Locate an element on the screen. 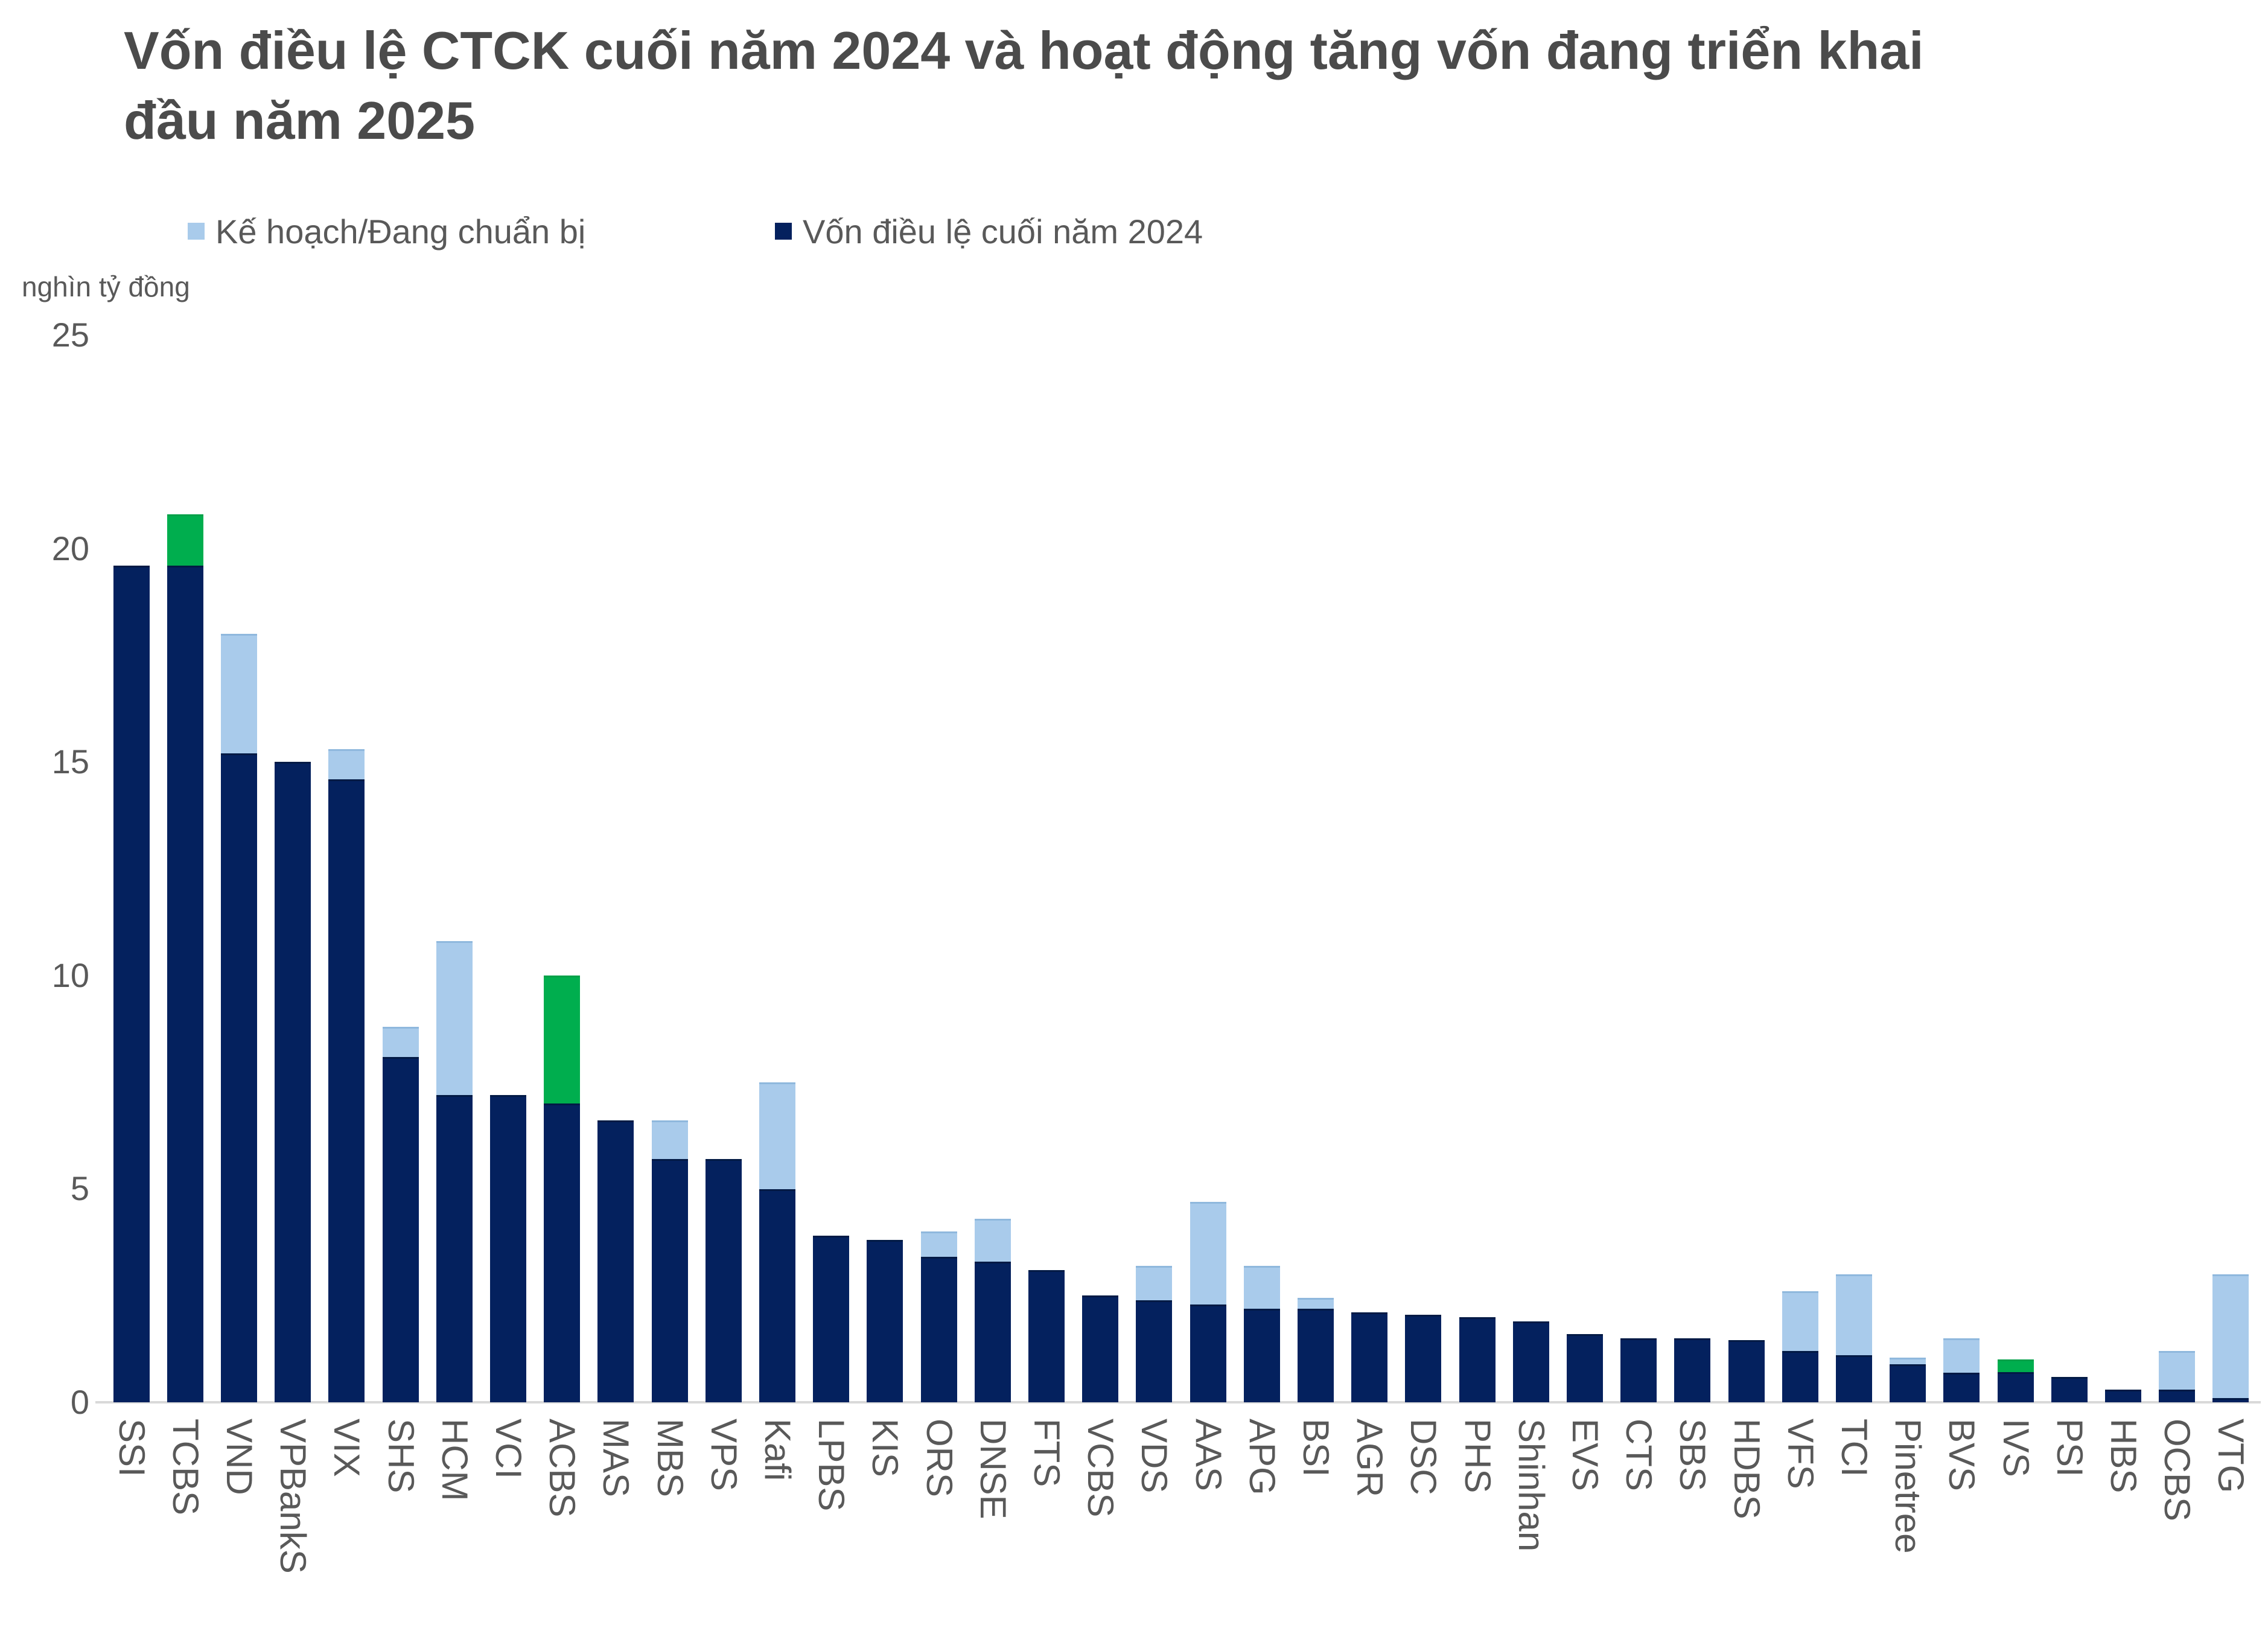  y-axis-tick: 10 is located at coordinates (70, 975).